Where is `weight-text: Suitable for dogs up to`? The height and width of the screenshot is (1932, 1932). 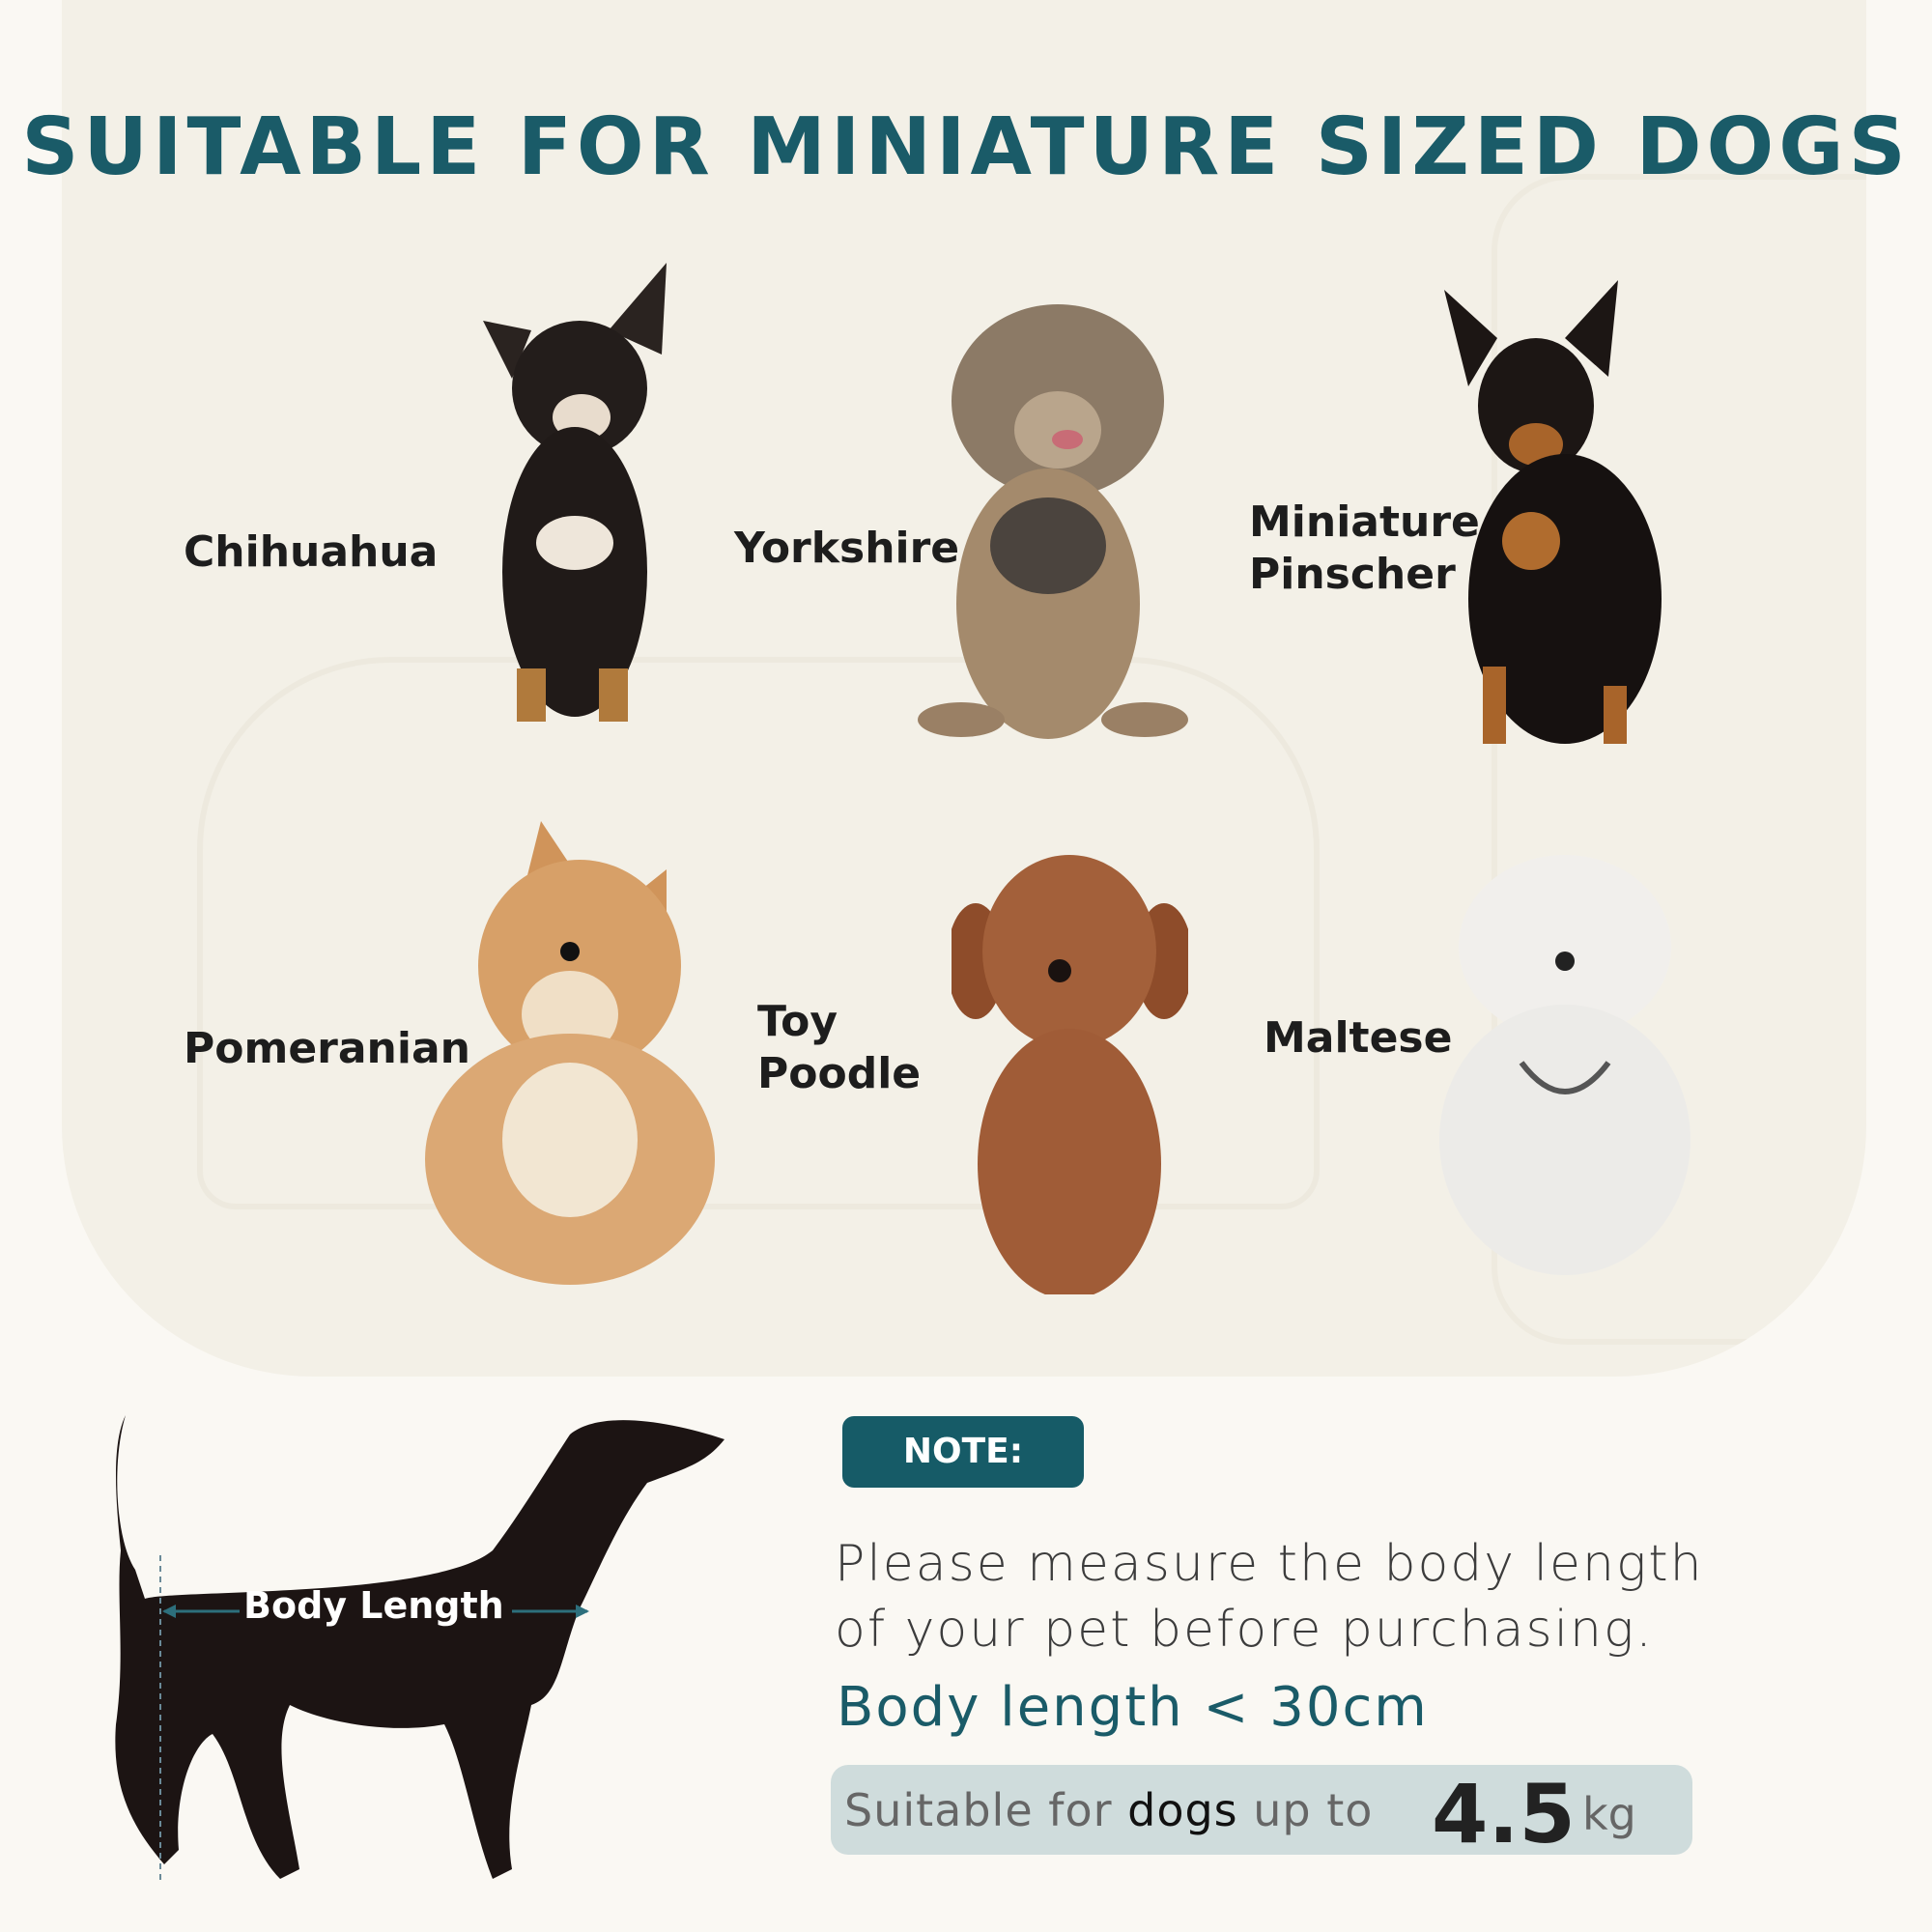 weight-text: Suitable for dogs up to is located at coordinates (1108, 1810).